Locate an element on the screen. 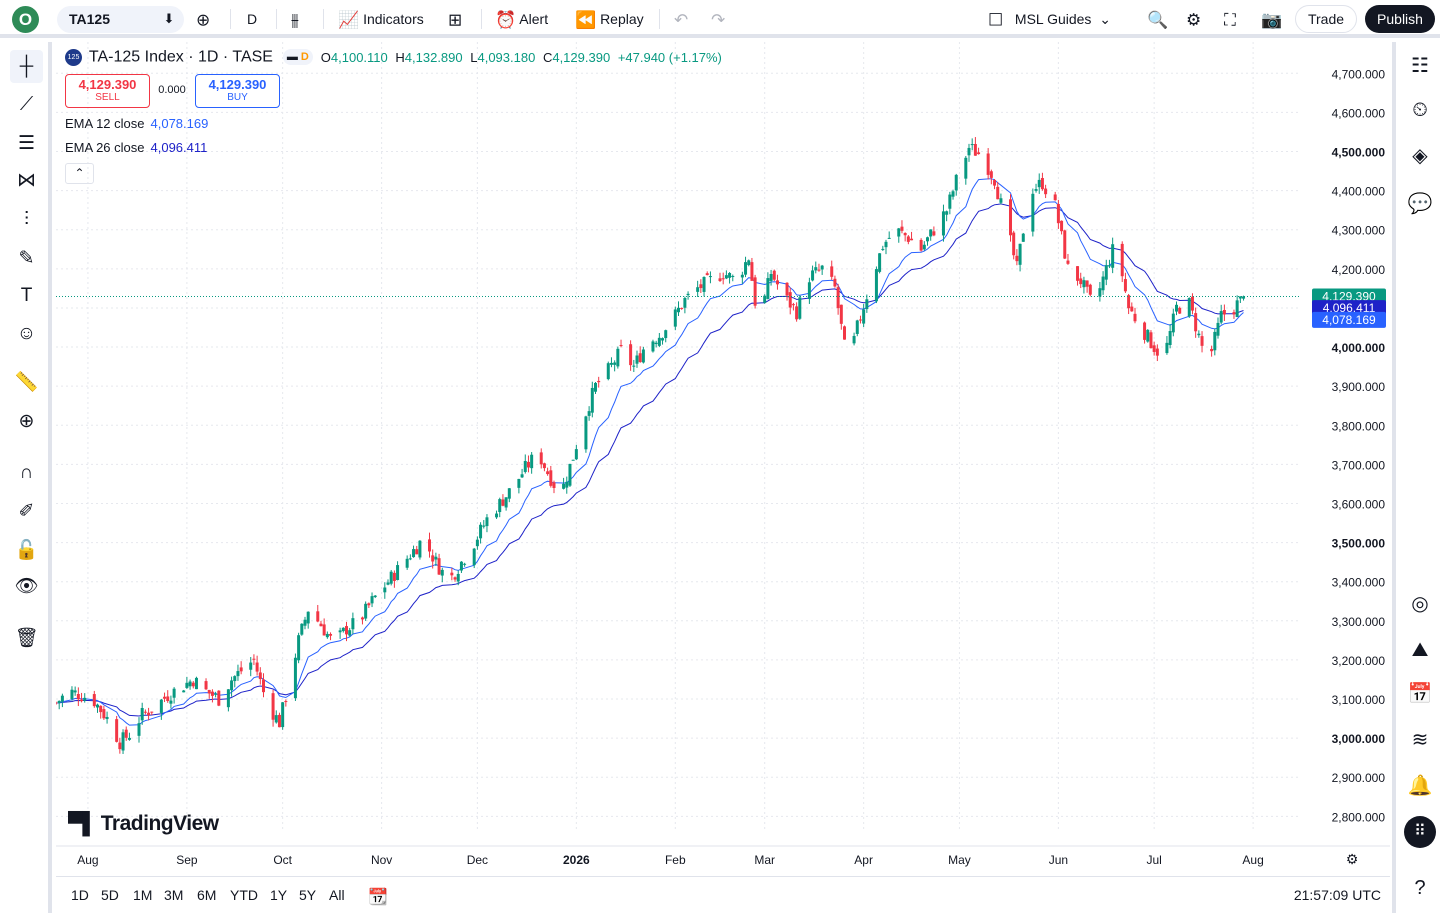 The height and width of the screenshot is (913, 1440). hide-drawings-tool: 👁 is located at coordinates (26, 586).